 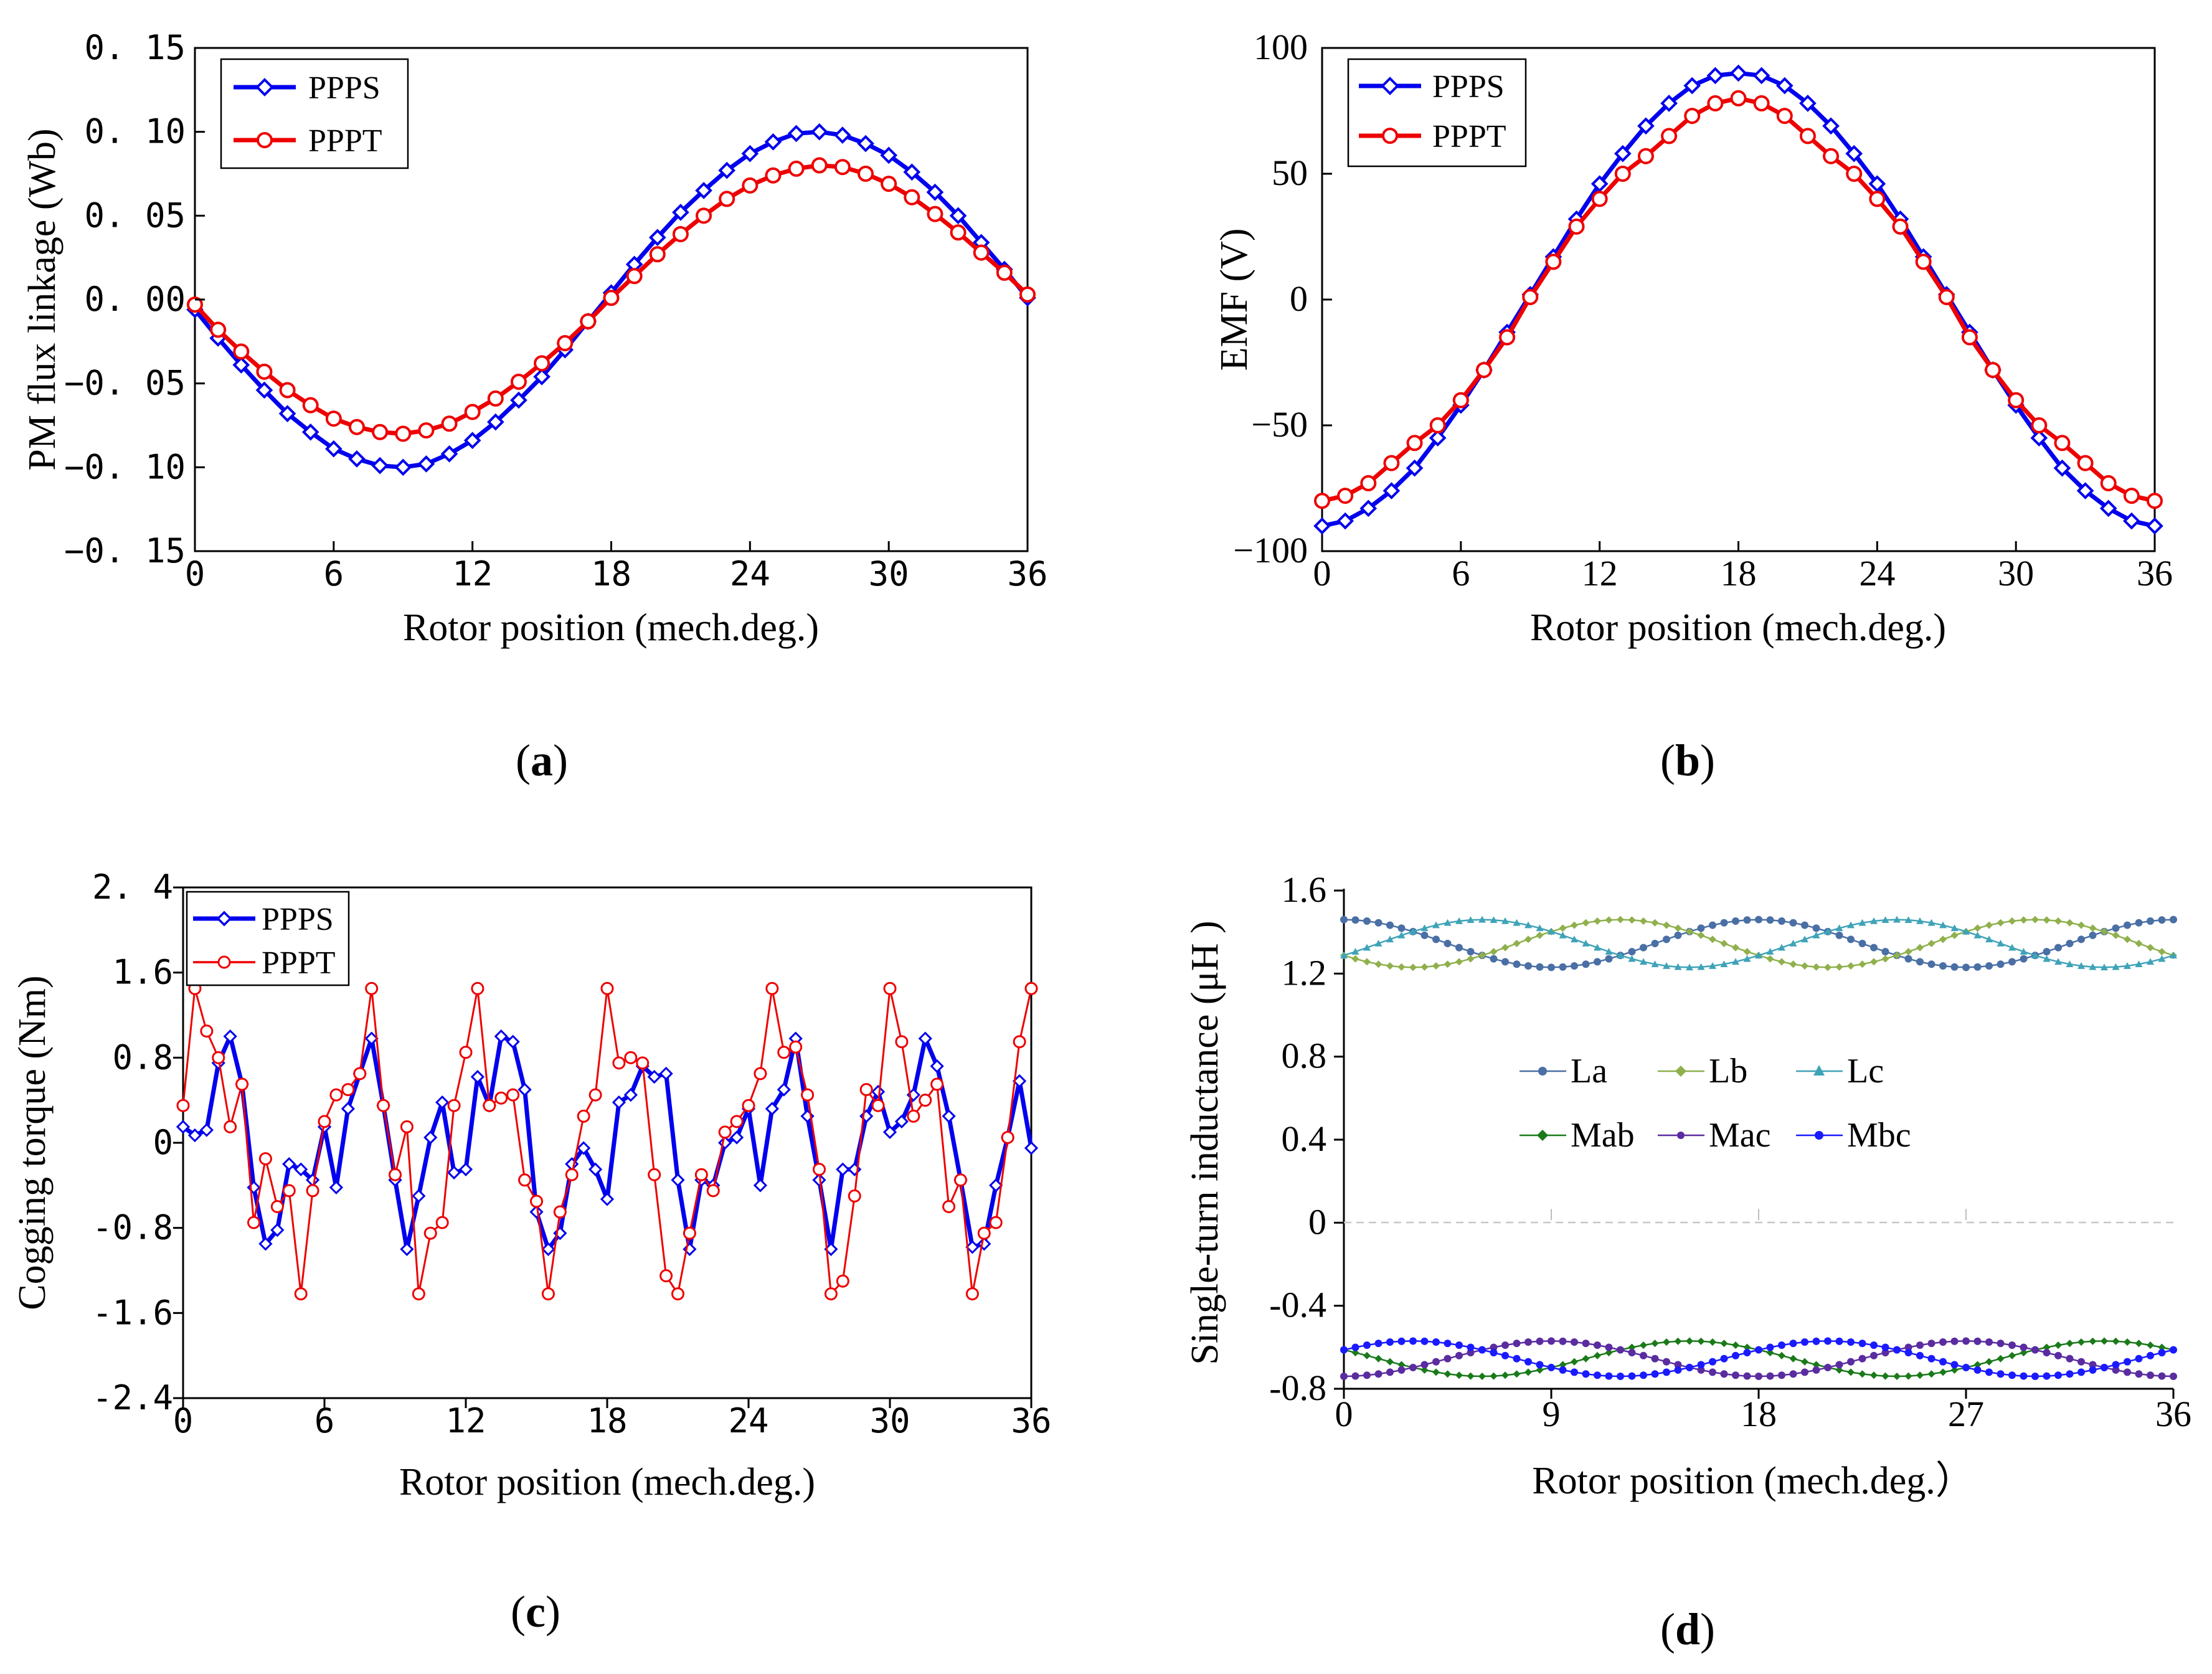 What do you see at coordinates (796, 168) in the screenshot?
I see `panel-a-point-pppt` at bounding box center [796, 168].